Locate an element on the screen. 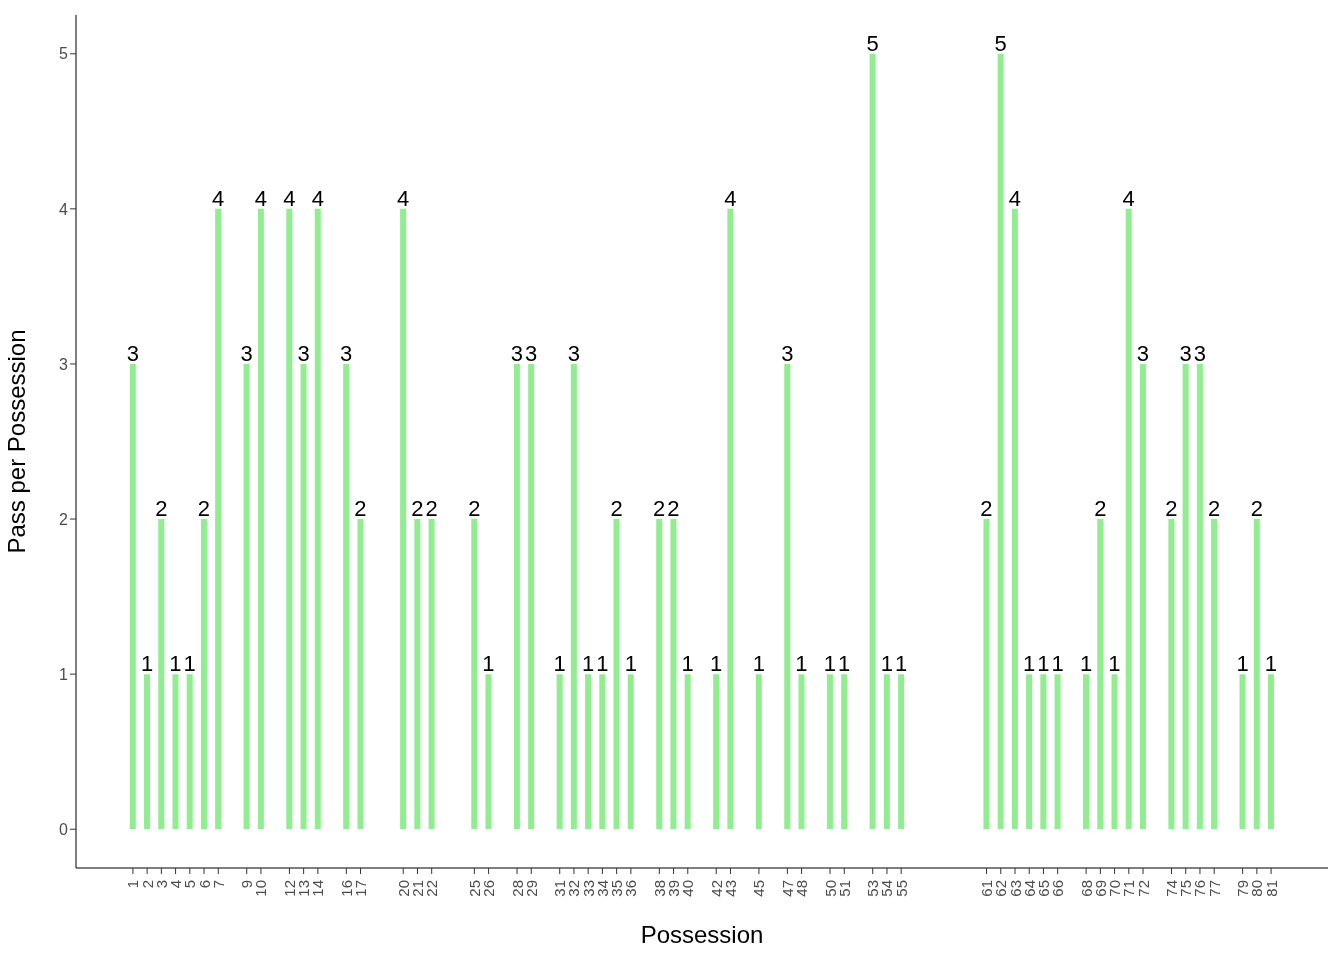 This screenshot has height=960, width=1344. y-tick-label: 1 is located at coordinates (64, 674).